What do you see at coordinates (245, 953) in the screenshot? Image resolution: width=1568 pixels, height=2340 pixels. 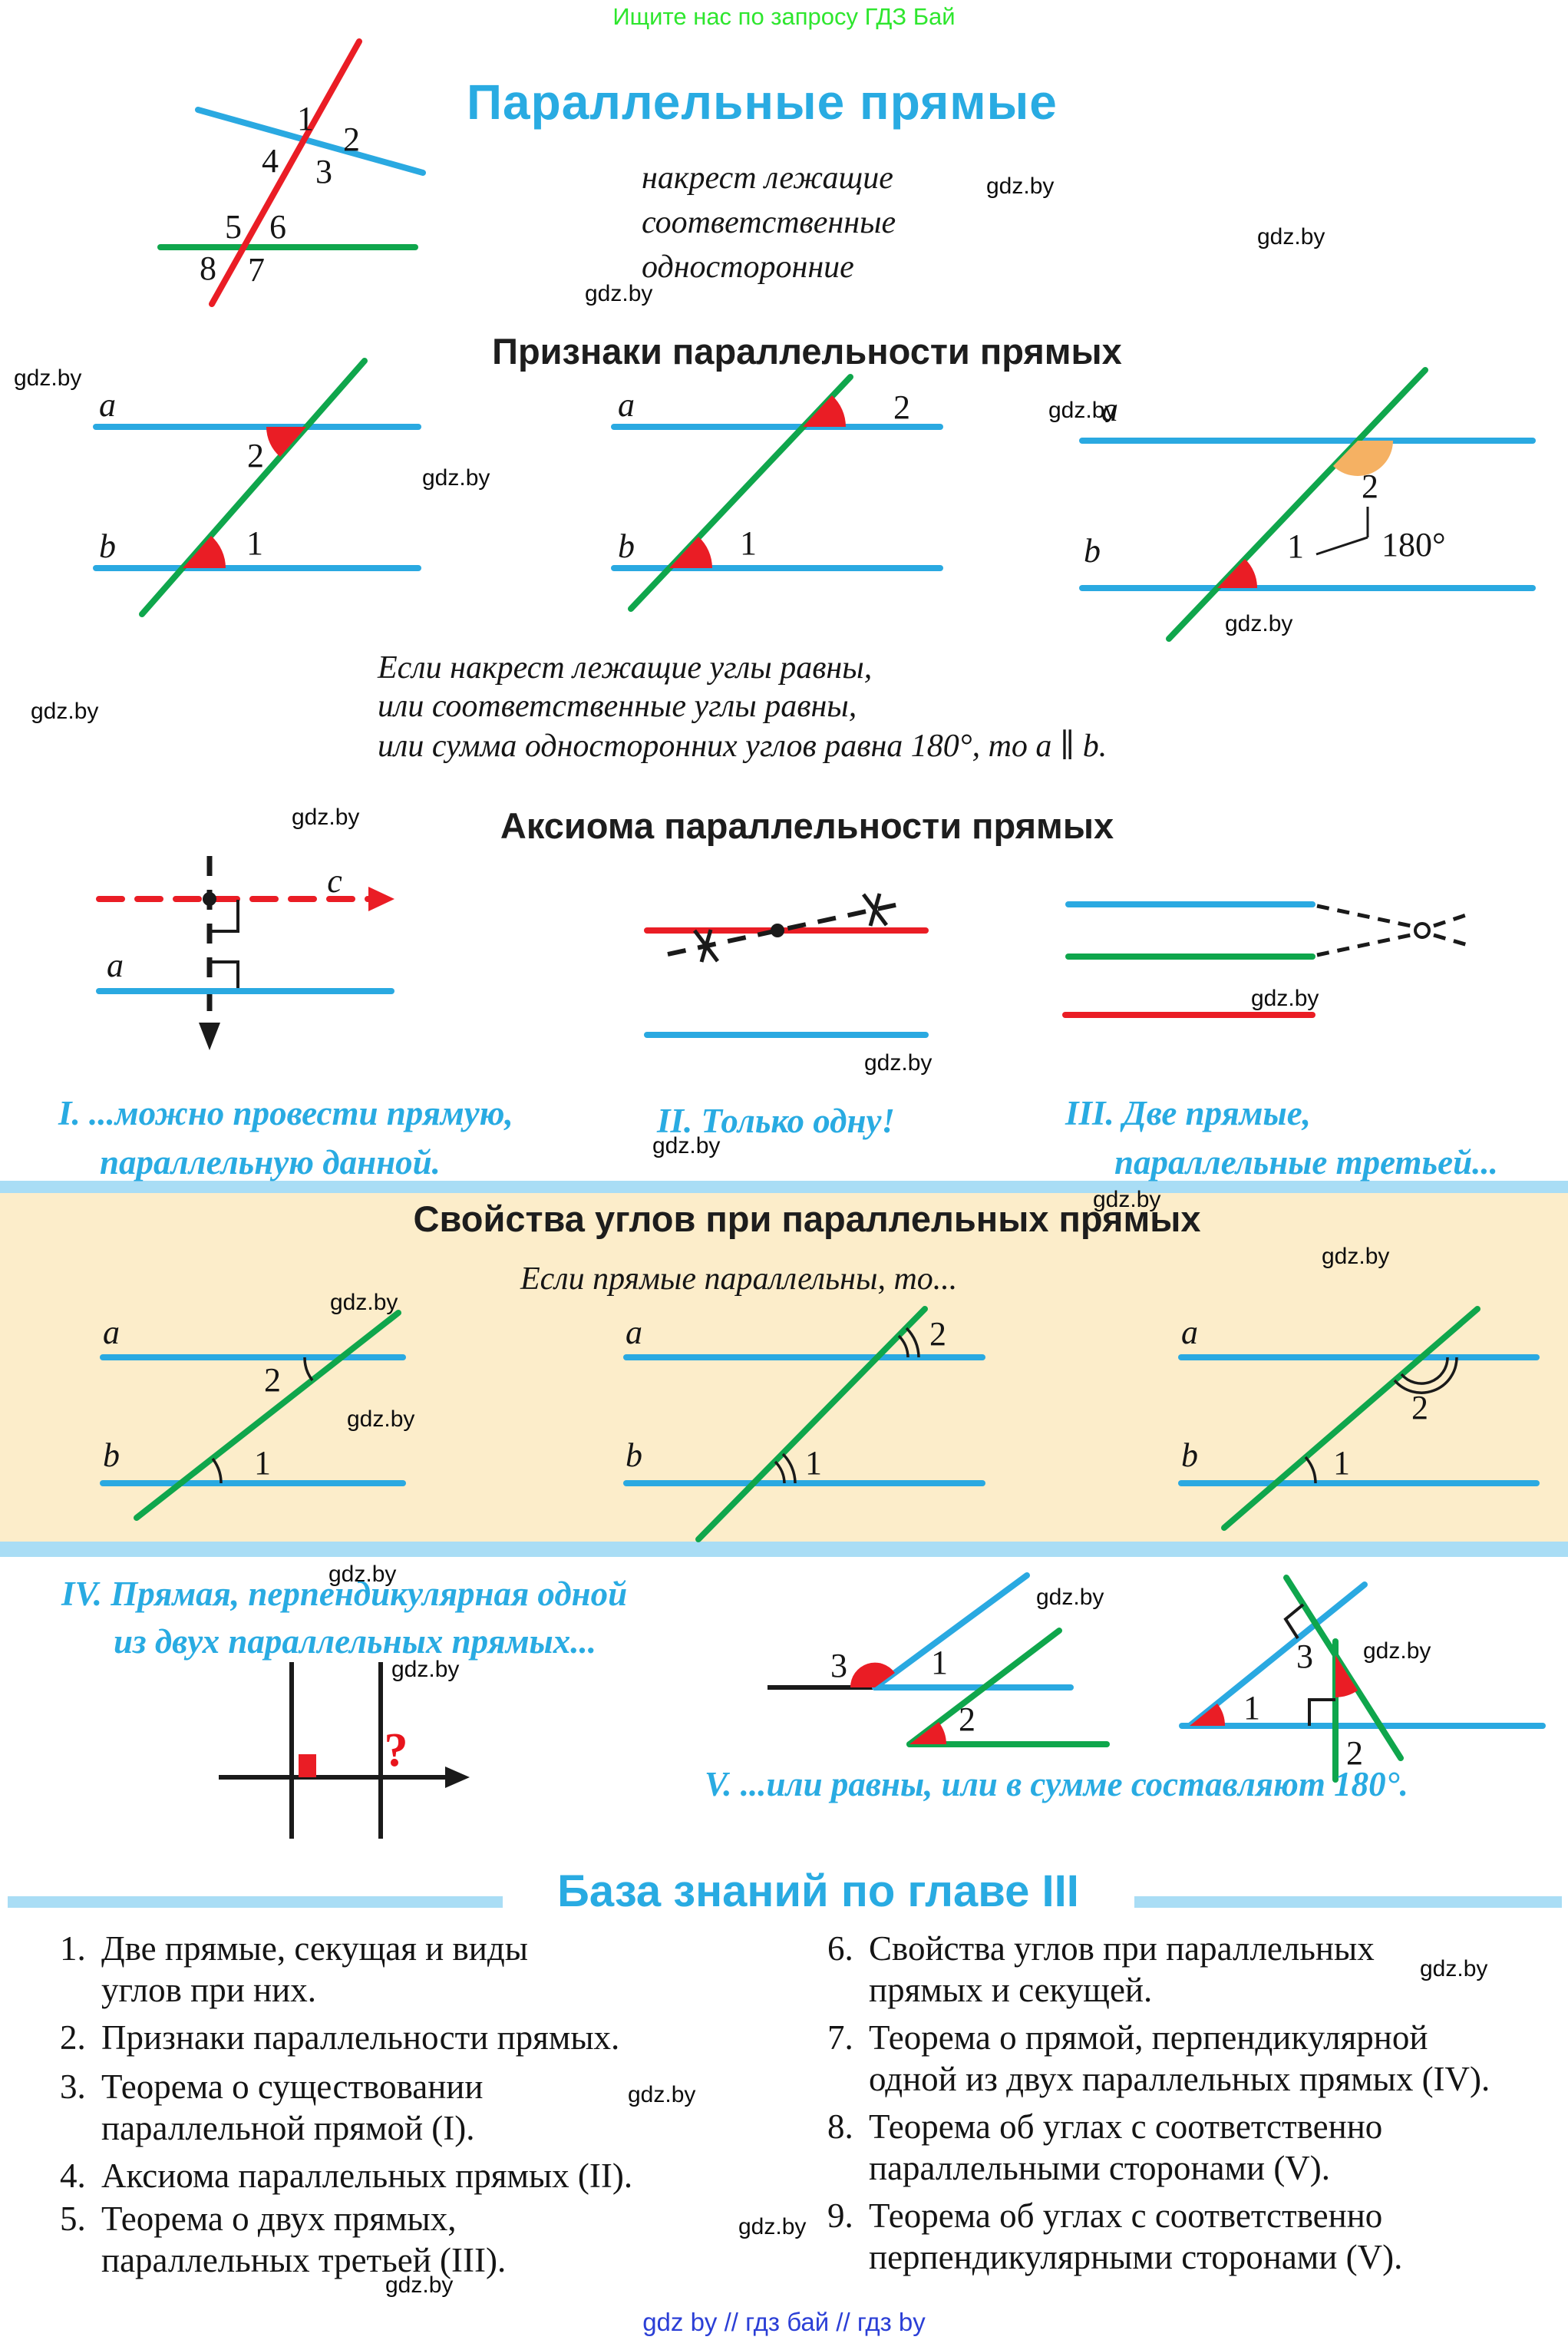 I see `diagram-axiom-construct-parallel: c a` at bounding box center [245, 953].